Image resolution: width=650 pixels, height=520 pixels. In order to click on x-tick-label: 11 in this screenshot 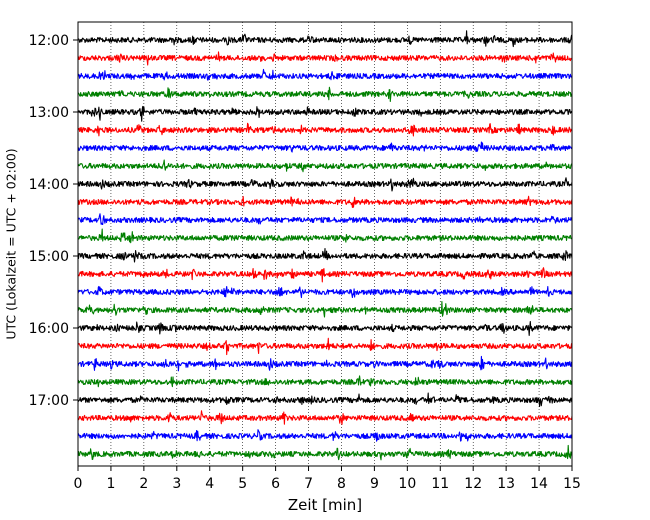, I will do `click(440, 484)`.